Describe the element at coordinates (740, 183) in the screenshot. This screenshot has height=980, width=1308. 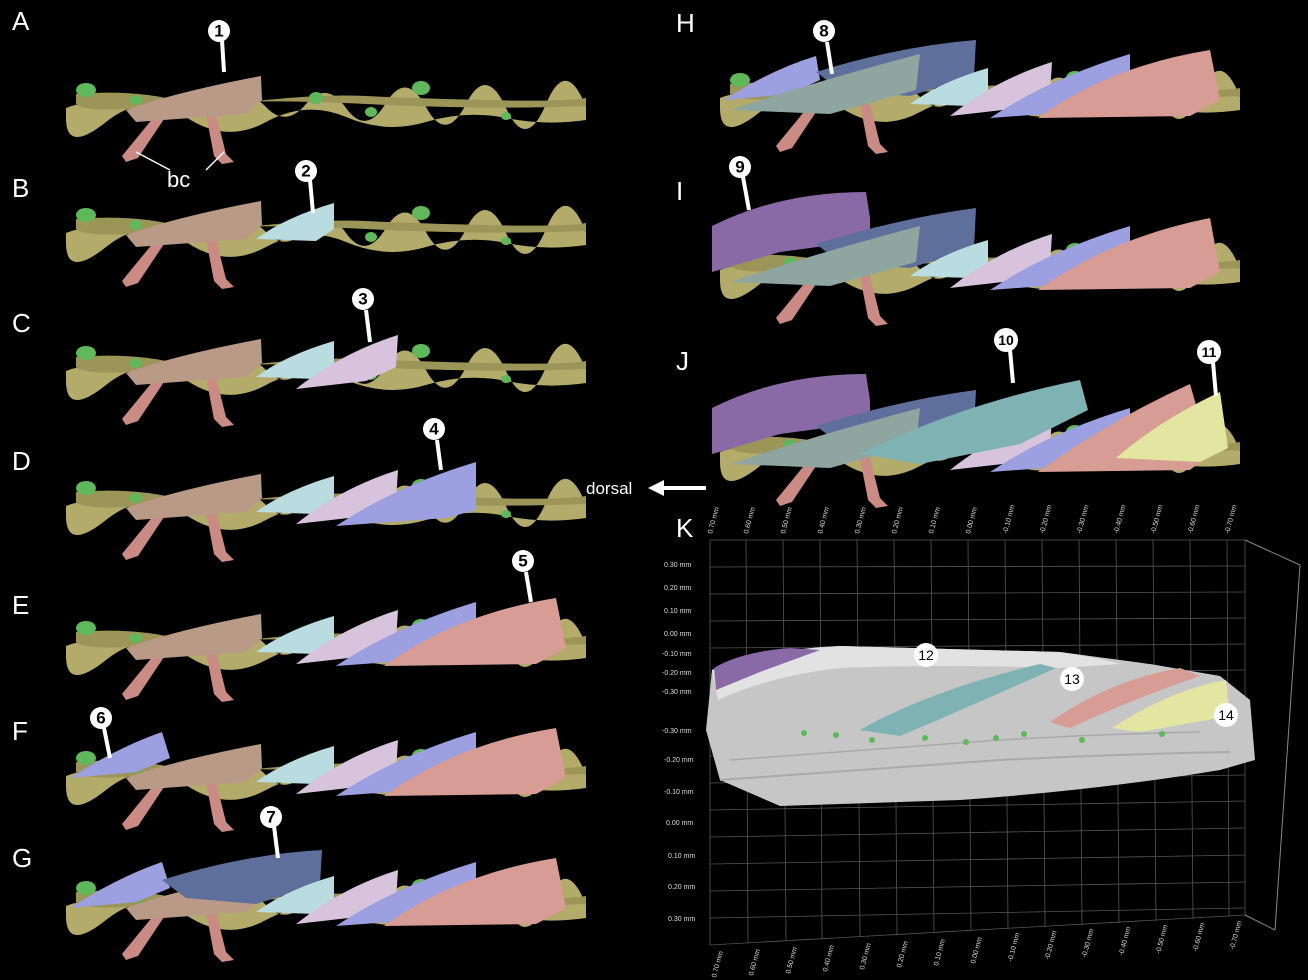
I see `callout-9: 9` at that location.